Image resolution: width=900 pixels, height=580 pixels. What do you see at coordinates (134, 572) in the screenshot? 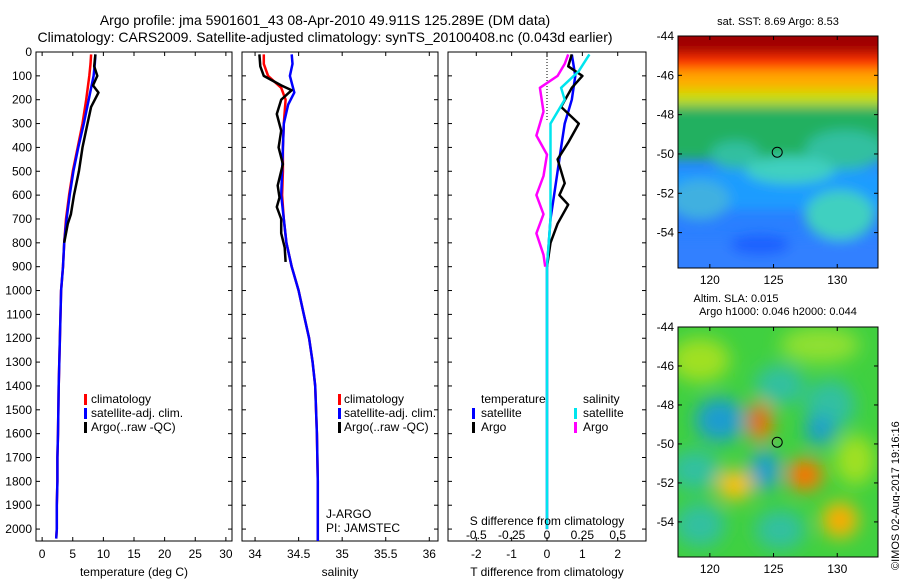
I see `temperature-x-label: temperature (deg C)` at bounding box center [134, 572].